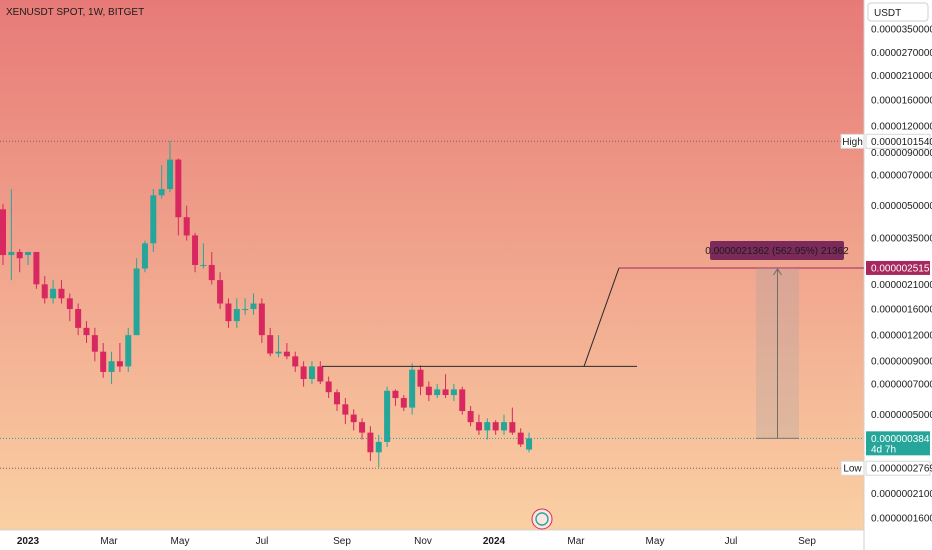 The image size is (932, 550). What do you see at coordinates (28, 541) in the screenshot?
I see `time-tick-label: 2023` at bounding box center [28, 541].